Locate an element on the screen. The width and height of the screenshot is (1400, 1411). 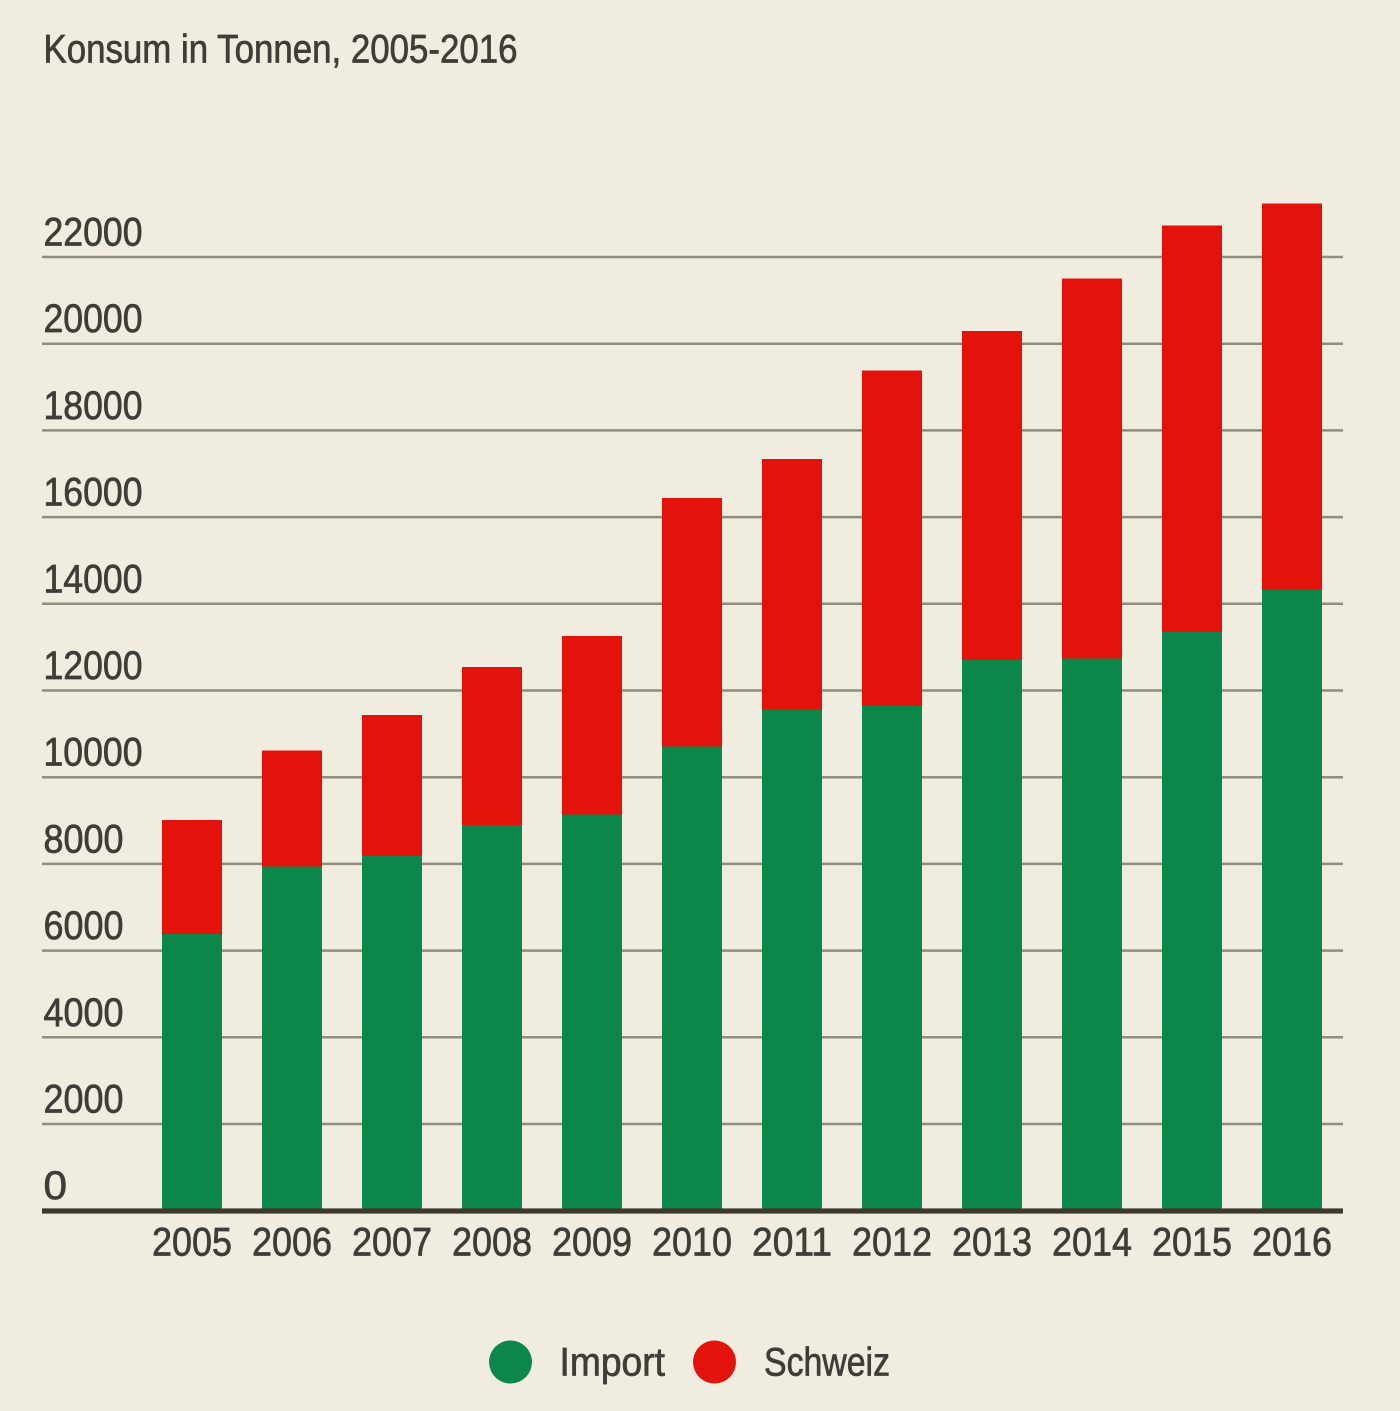
svg-text: 18000 is located at coordinates (93, 406).